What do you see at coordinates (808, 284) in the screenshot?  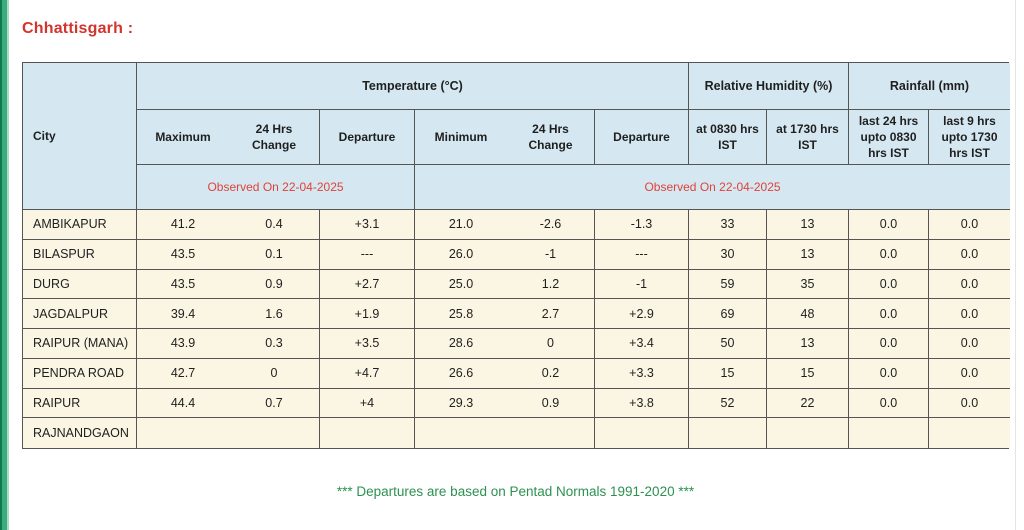 I see `cell-rh-1730: 35` at bounding box center [808, 284].